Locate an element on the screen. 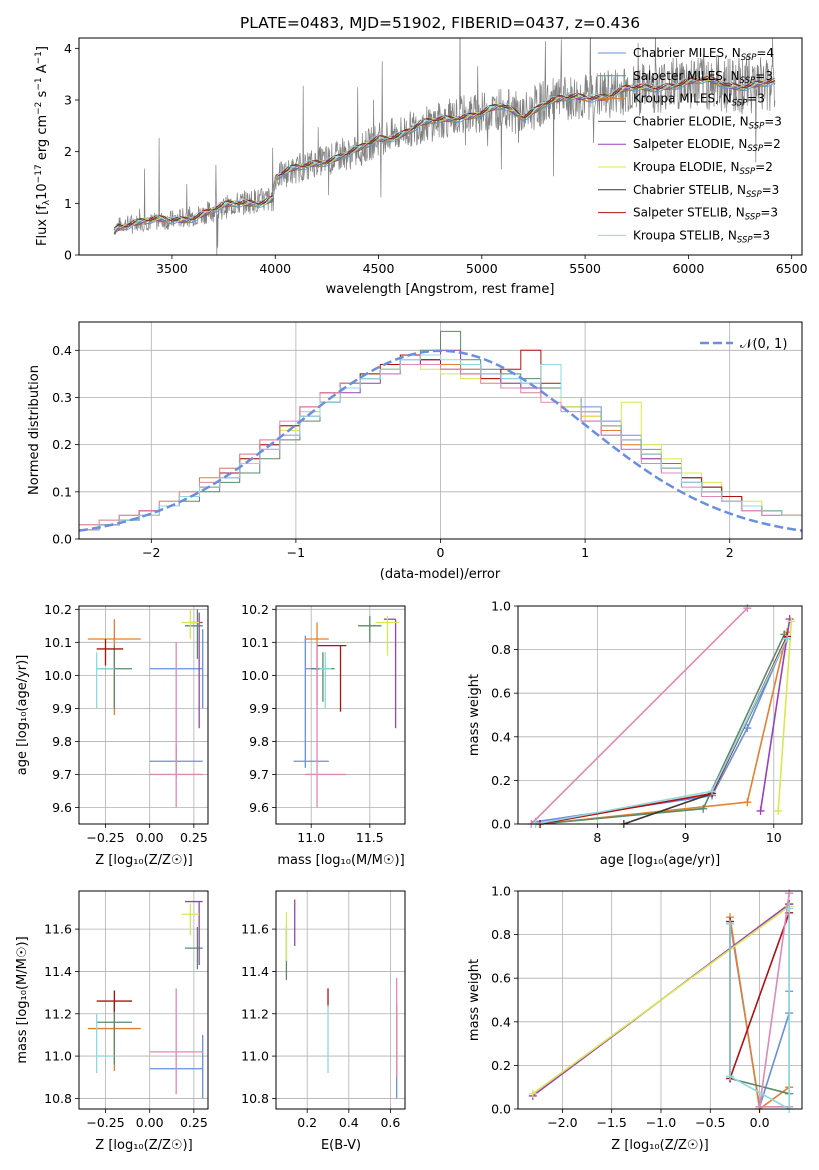 This screenshot has height=1170, width=819. legend-entry: Salpeter ELODIE, NSSP=2 is located at coordinates (707, 145).